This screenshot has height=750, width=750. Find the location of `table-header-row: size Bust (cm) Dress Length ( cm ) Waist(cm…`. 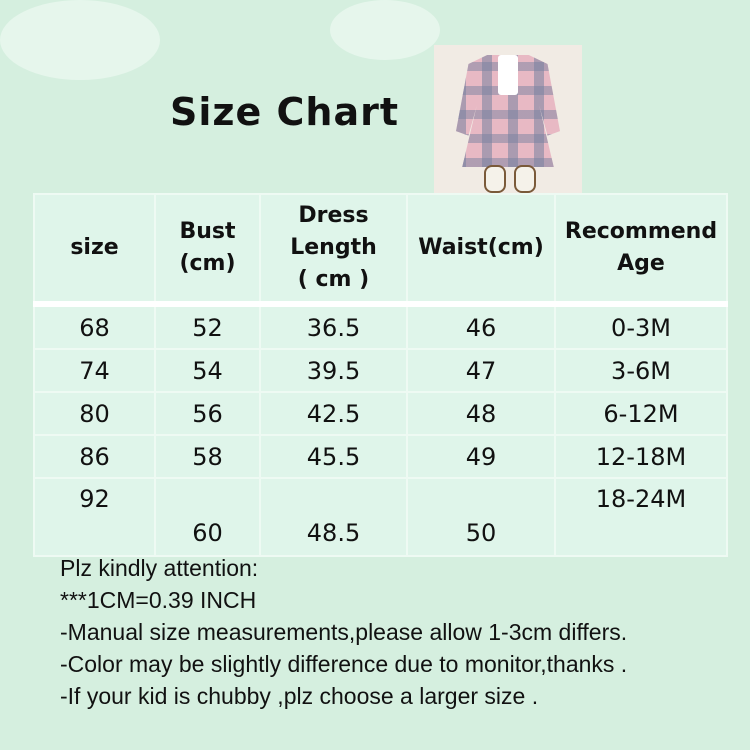

table-header-row: size Bust (cm) Dress Length ( cm ) Waist(cm… is located at coordinates (380, 250).